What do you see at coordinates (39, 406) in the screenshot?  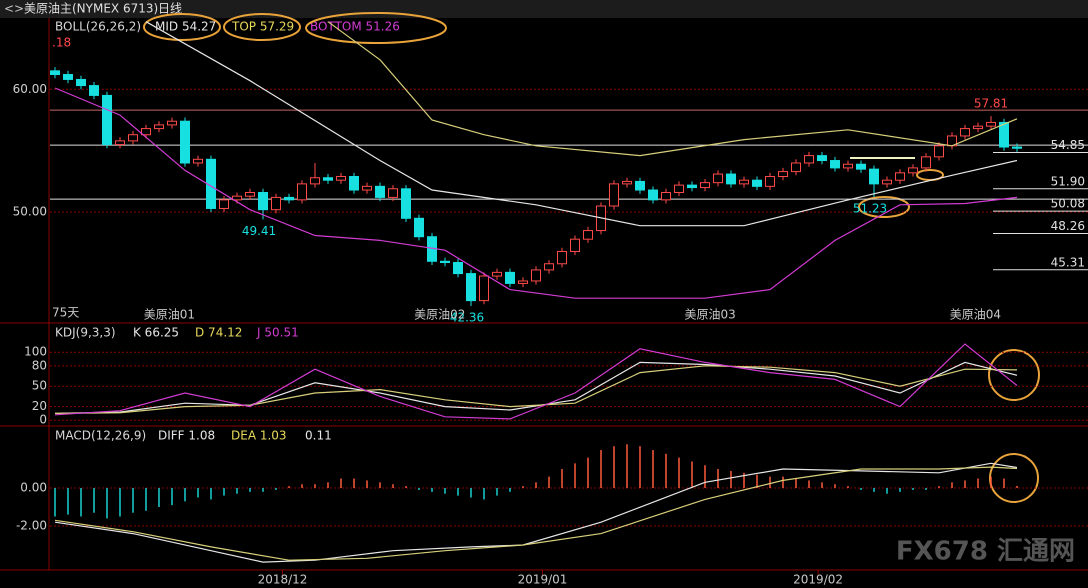 I see `y-tick-label: 20` at bounding box center [39, 406].